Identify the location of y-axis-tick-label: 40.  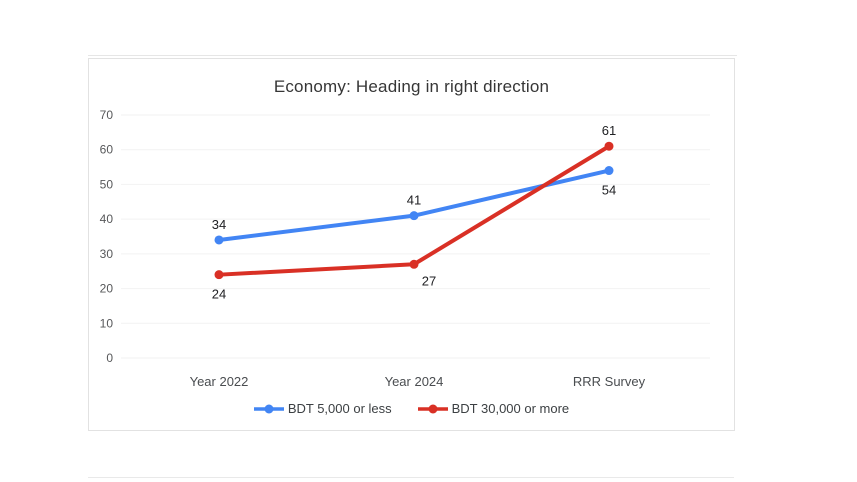
(107, 219).